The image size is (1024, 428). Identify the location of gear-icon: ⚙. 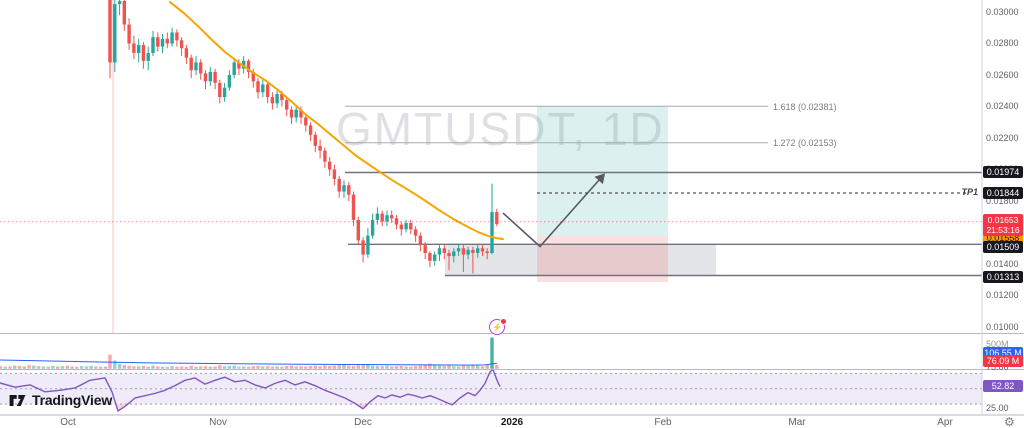
(1009, 421).